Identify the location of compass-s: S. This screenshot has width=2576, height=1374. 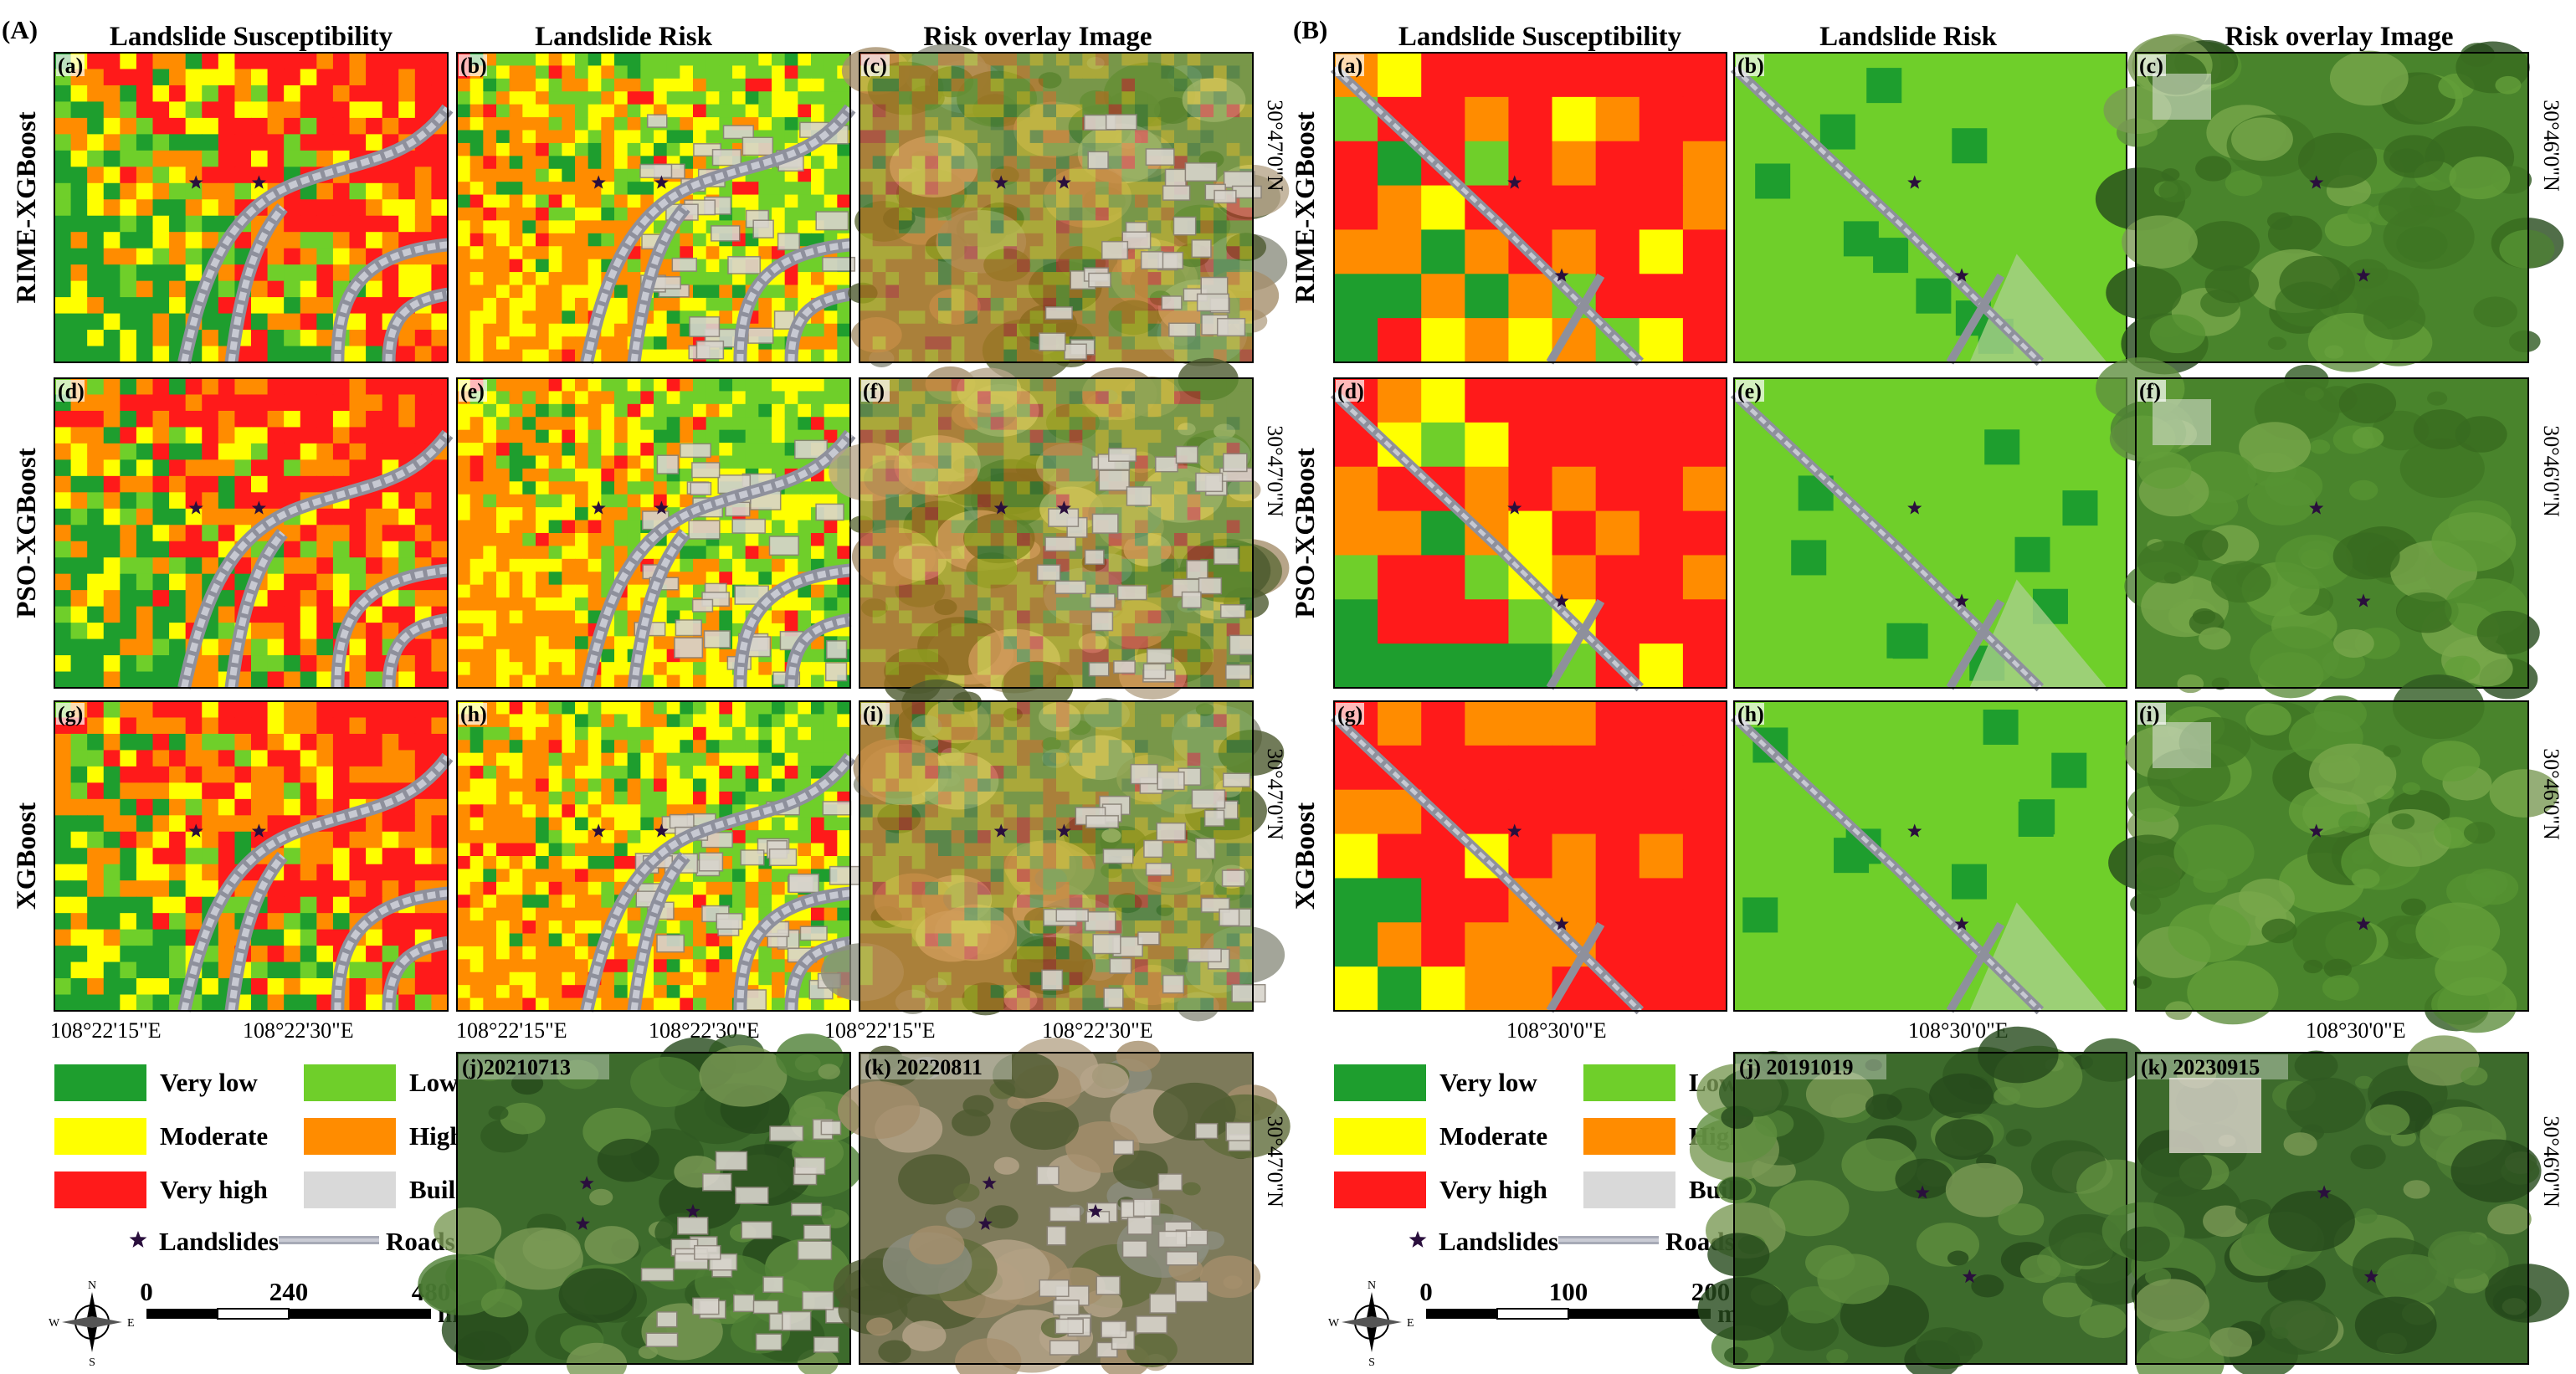
(92, 1363).